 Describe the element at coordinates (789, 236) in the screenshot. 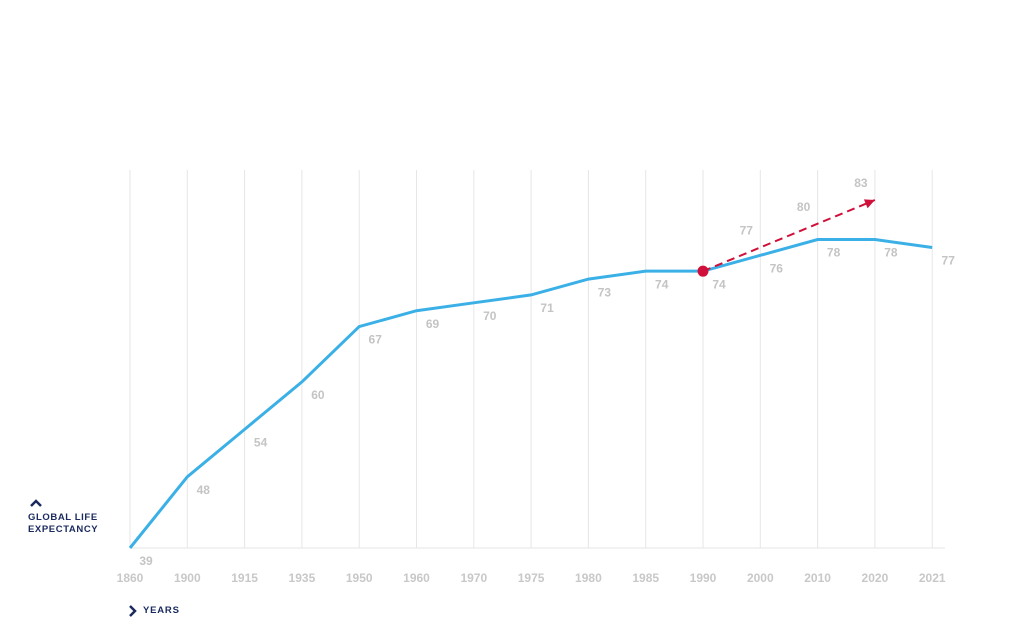

I see `projection-line` at that location.